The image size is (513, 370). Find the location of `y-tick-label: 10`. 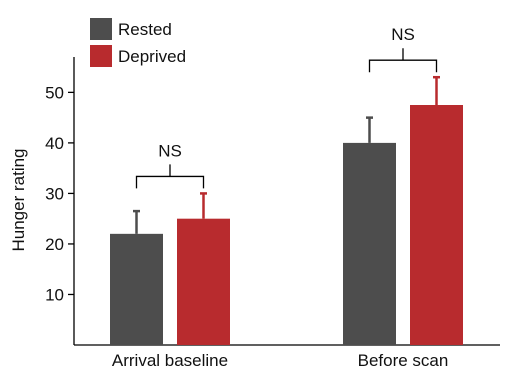

y-tick-label: 10 is located at coordinates (54, 294).